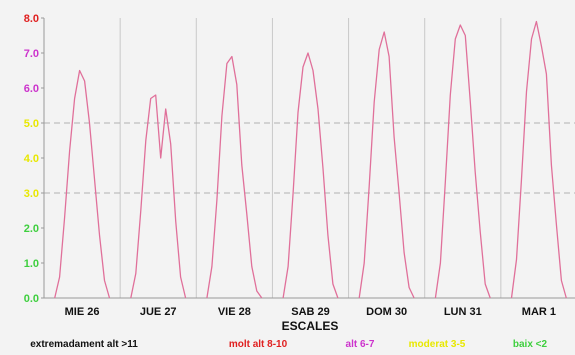  Describe the element at coordinates (82, 312) in the screenshot. I see `x-tick-label: MIE 26` at that location.